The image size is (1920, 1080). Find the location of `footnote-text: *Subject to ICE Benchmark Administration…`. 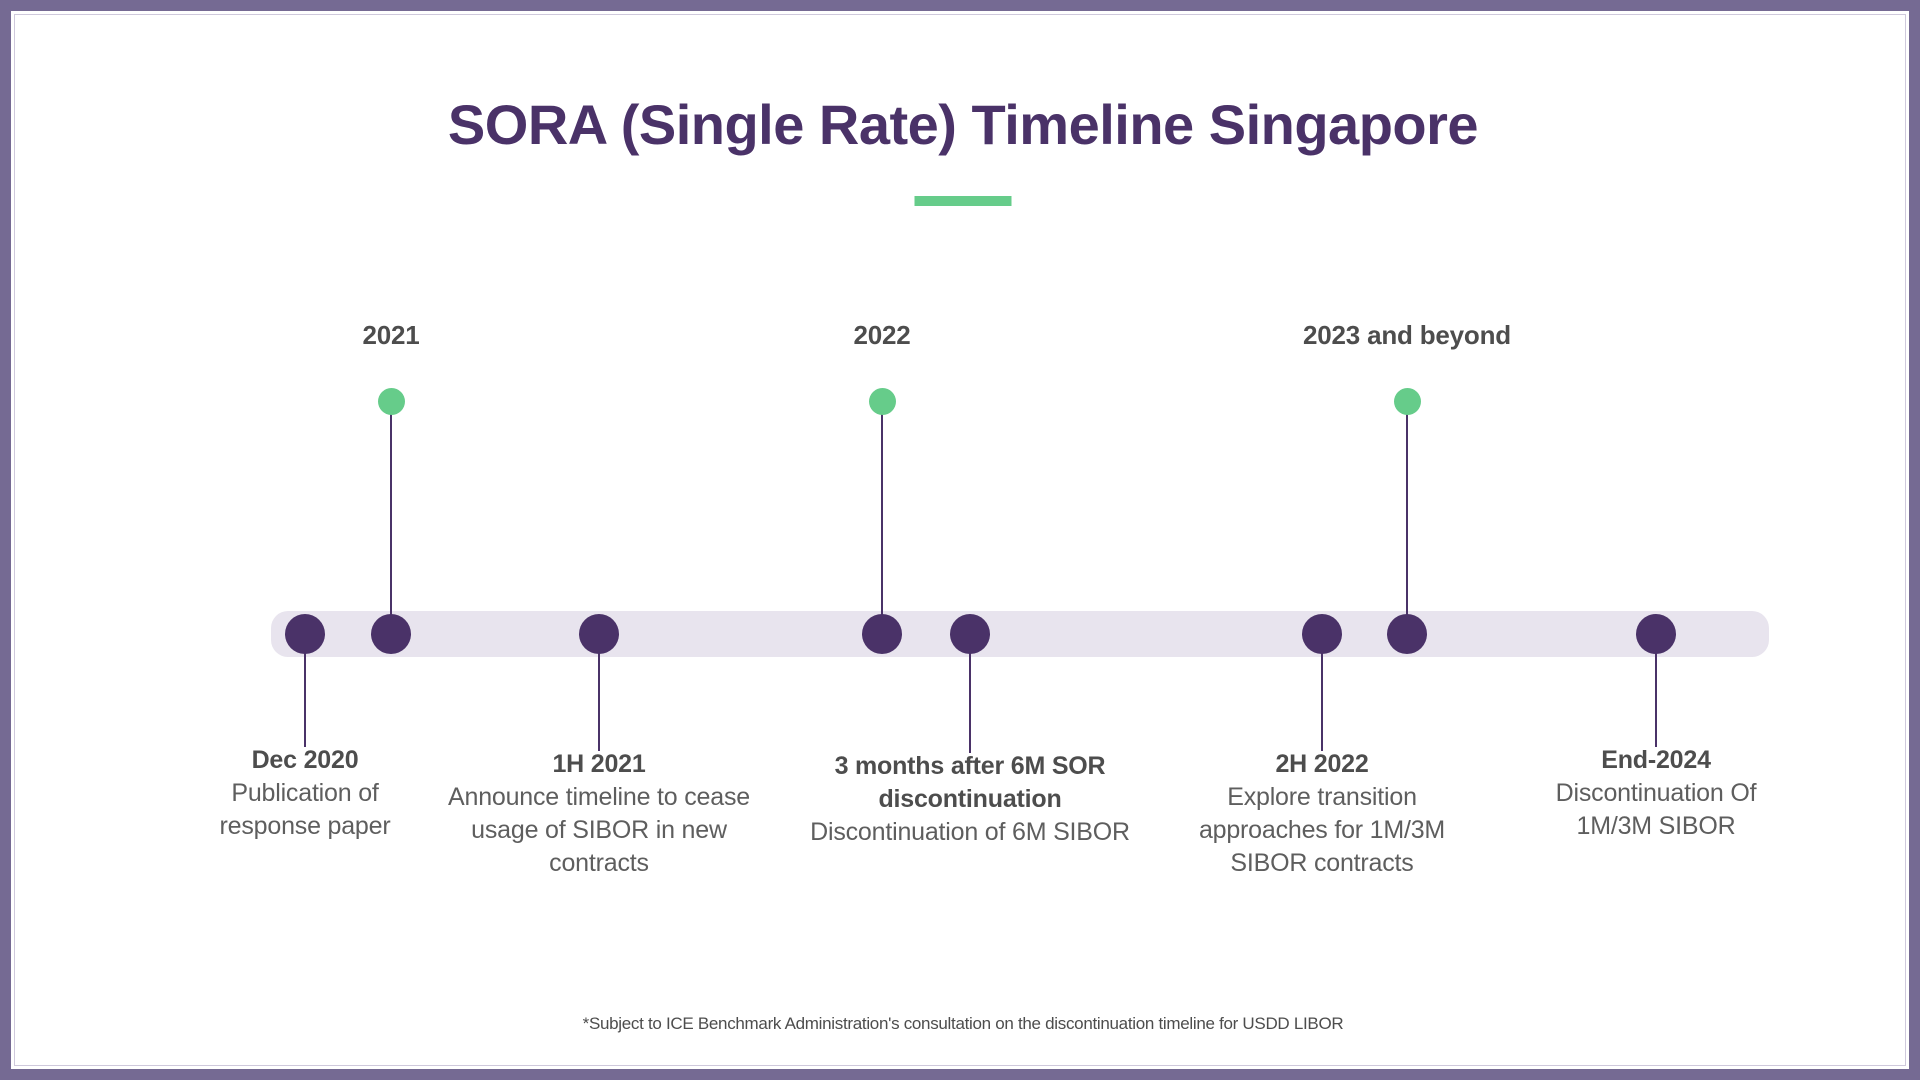

footnote-text: *Subject to ICE Benchmark Administration… is located at coordinates (963, 1023).